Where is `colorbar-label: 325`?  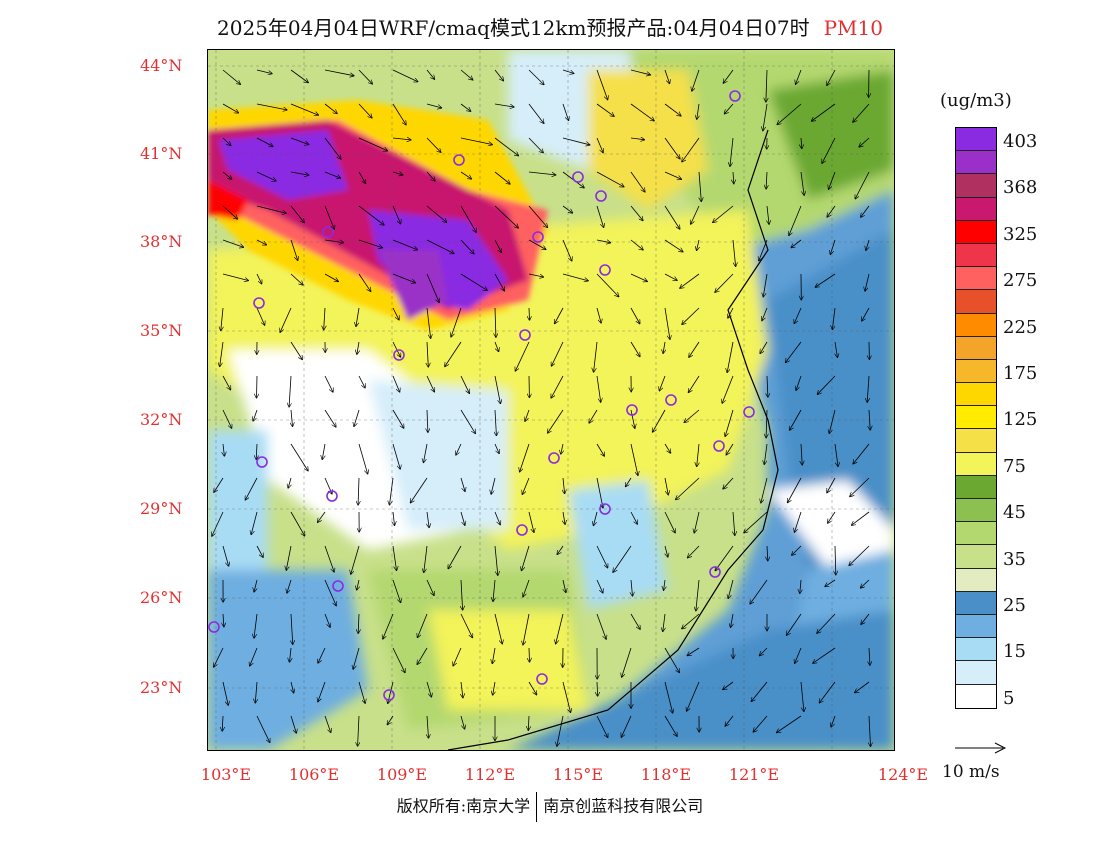
colorbar-label: 325 is located at coordinates (1020, 234).